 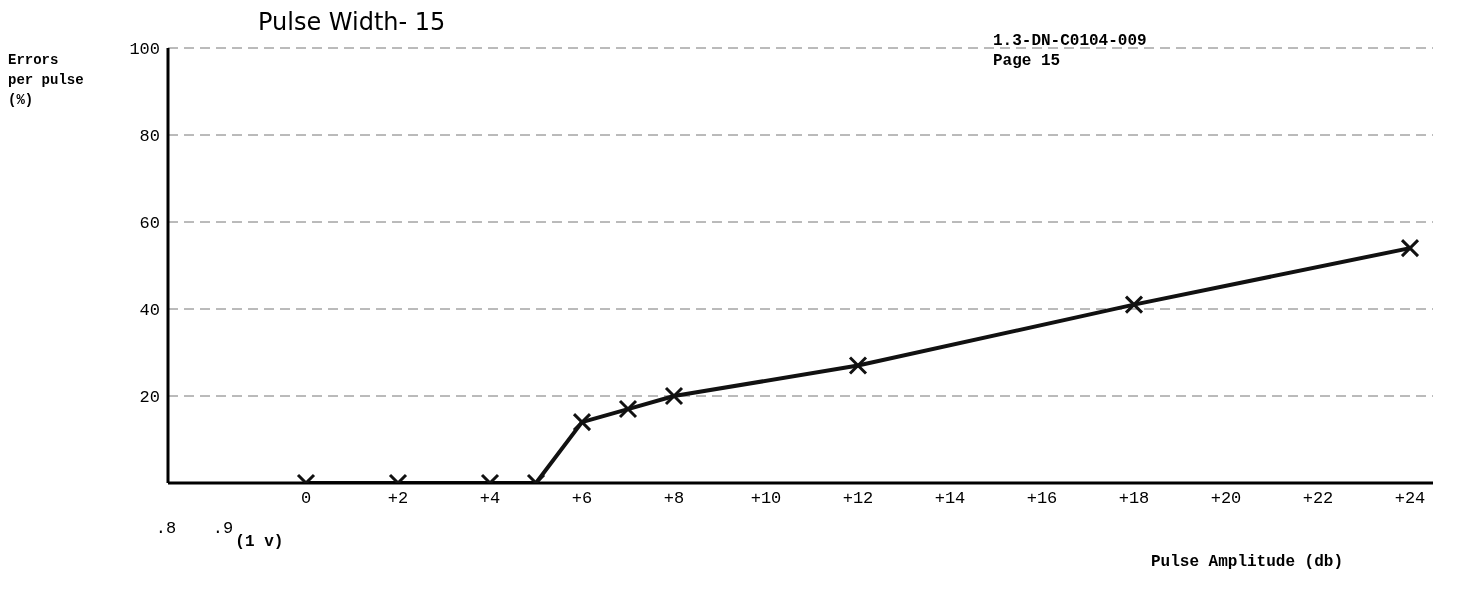 I want to click on x-tick-label: +24, so click(x=1410, y=499).